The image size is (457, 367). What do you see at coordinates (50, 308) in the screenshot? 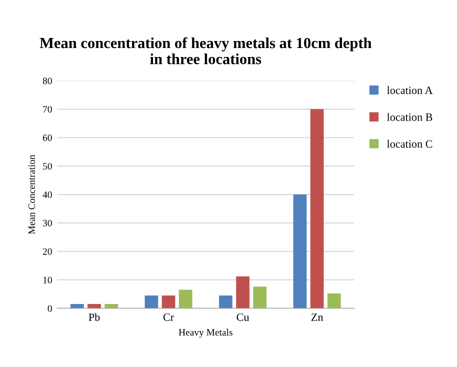
I see `y-tick-label: 0` at bounding box center [50, 308].